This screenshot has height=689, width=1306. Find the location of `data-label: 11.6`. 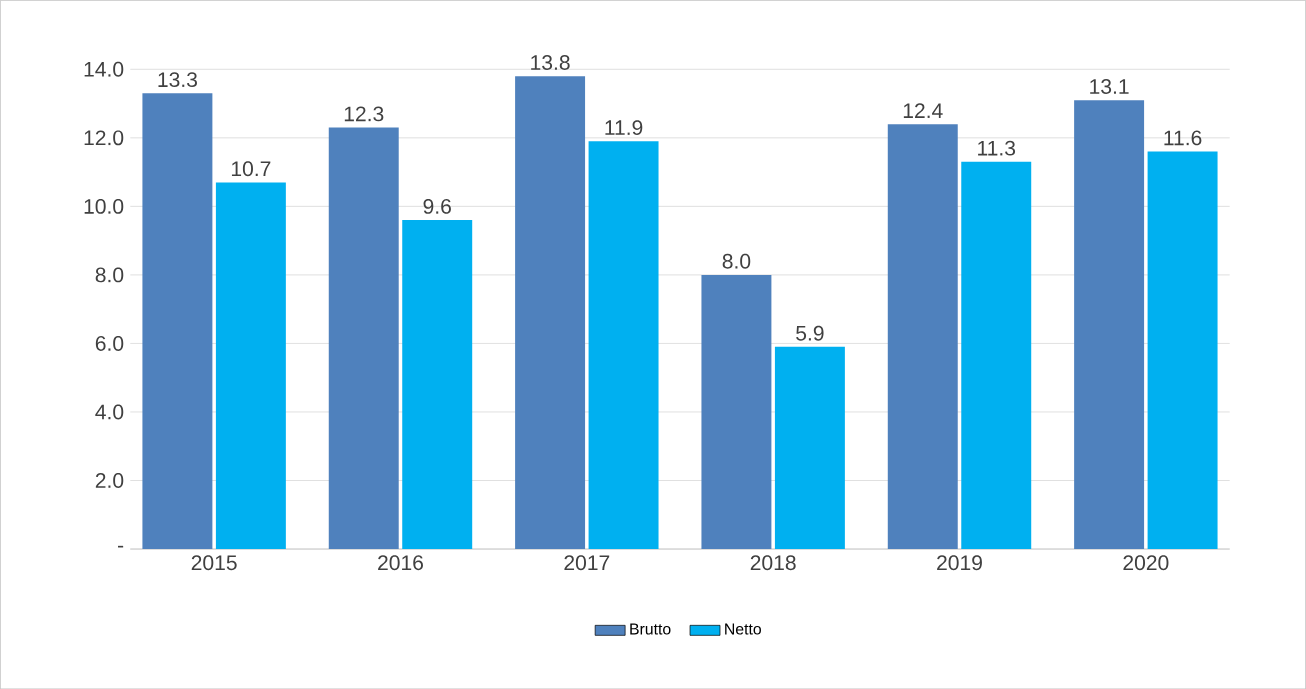

data-label: 11.6 is located at coordinates (1183, 138).